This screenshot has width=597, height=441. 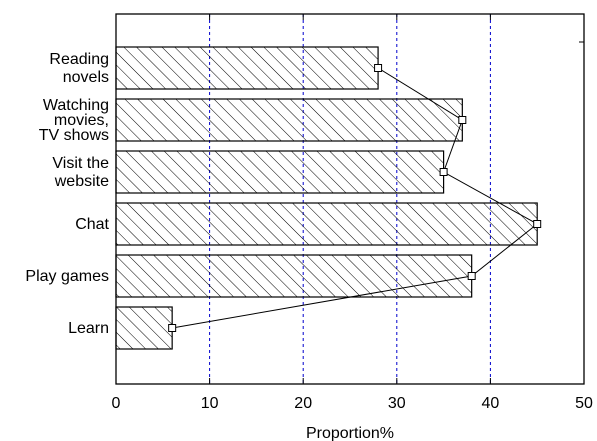 I want to click on category-label-line: Chat, so click(x=92, y=224).